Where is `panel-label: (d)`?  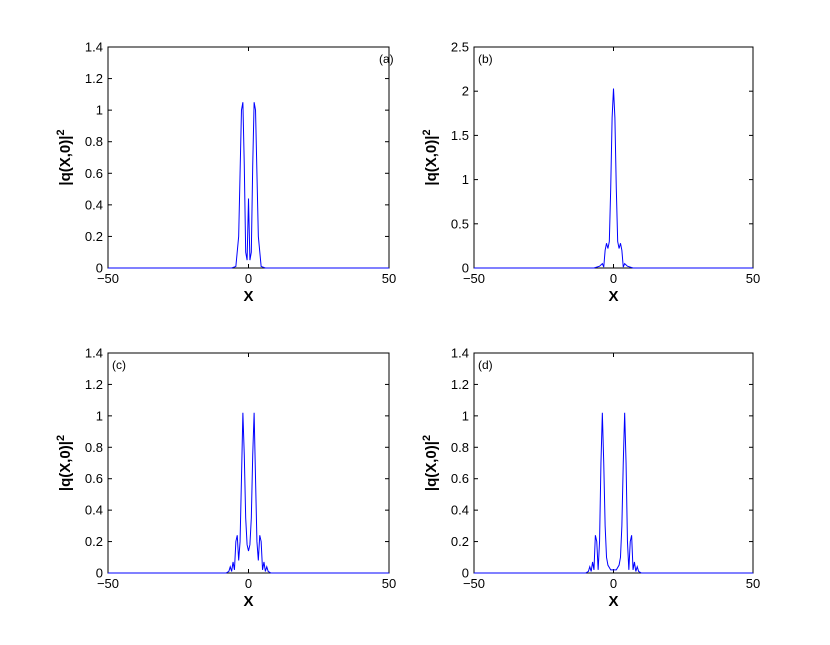
panel-label: (d) is located at coordinates (485, 365).